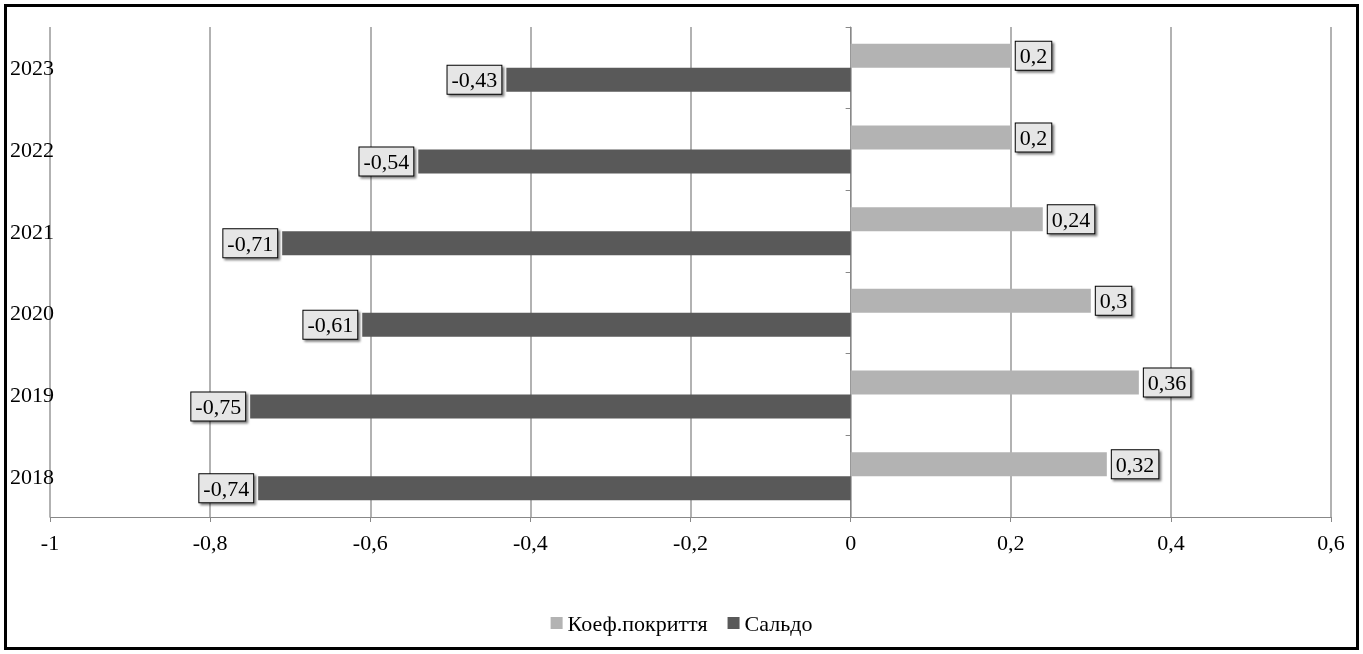  What do you see at coordinates (32, 231) in the screenshot?
I see `y-tick-label: 2021` at bounding box center [32, 231].